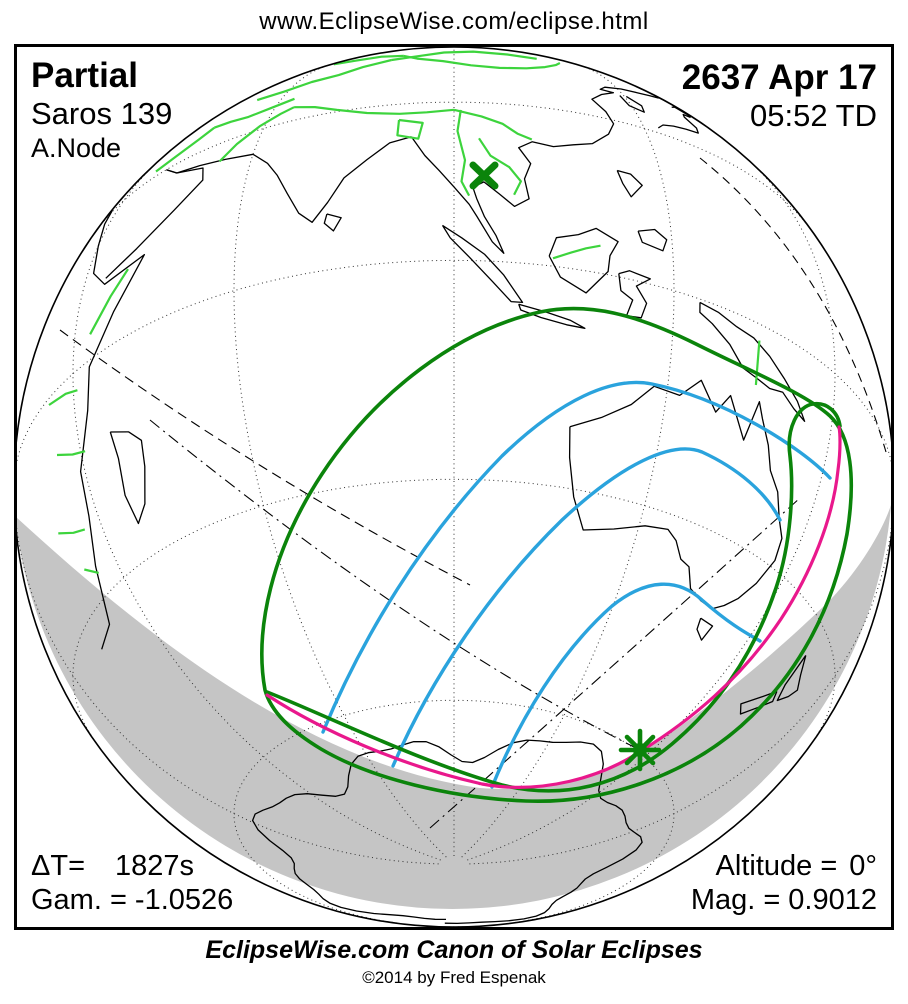 This screenshot has width=908, height=1004. Describe the element at coordinates (265, 457) in the screenshot. I see `horizon-dashdot-line` at that location.